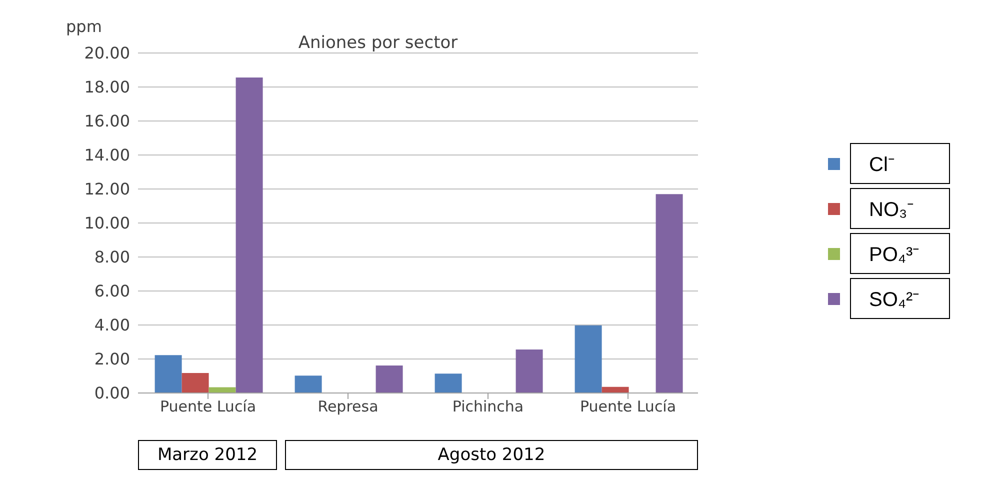 The height and width of the screenshot is (485, 997). Describe the element at coordinates (348, 407) in the screenshot. I see `x-tick-label: Represa` at that location.